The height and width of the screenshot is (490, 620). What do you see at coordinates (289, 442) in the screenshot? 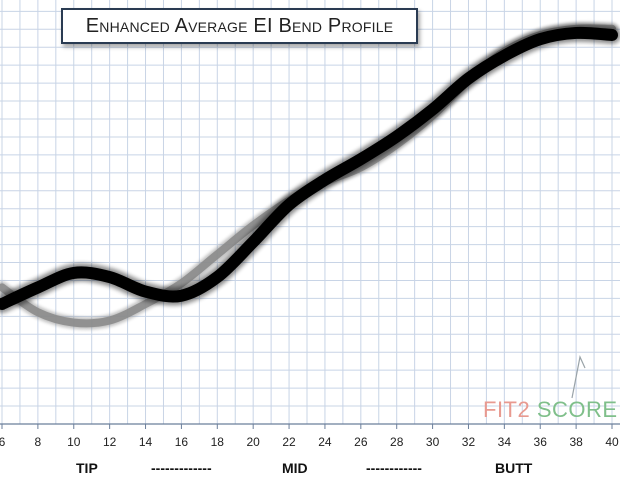
I see `x-tick-label: 22` at bounding box center [289, 442].